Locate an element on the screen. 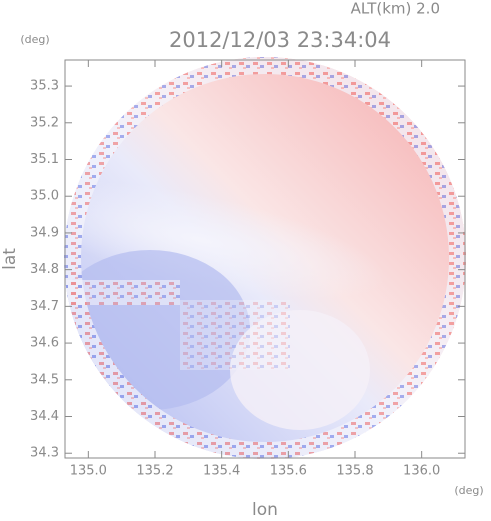  y-tick-label: 34.5 is located at coordinates (44, 379).